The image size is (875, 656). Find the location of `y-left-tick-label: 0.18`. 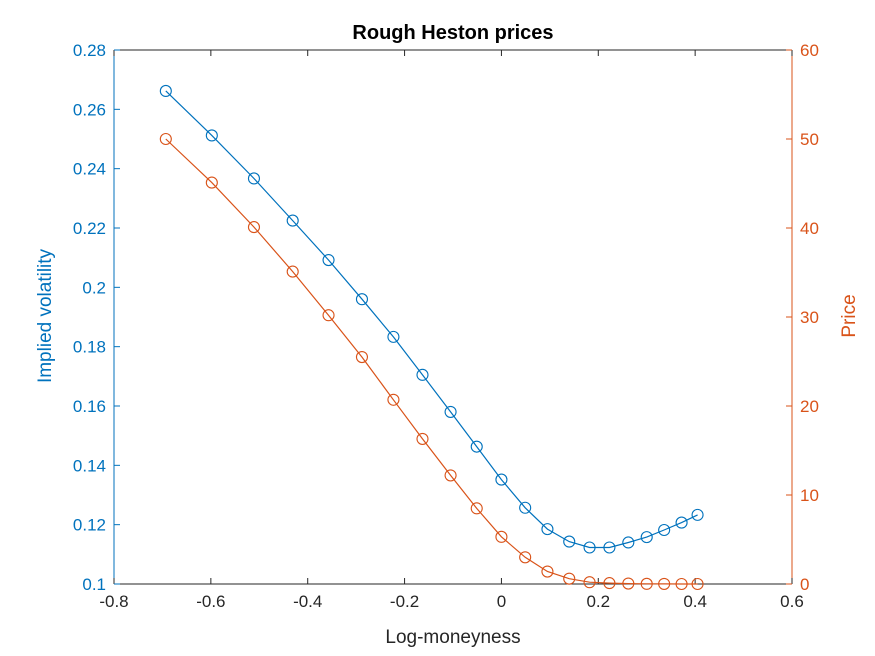

y-left-tick-label: 0.18 is located at coordinates (89, 347).